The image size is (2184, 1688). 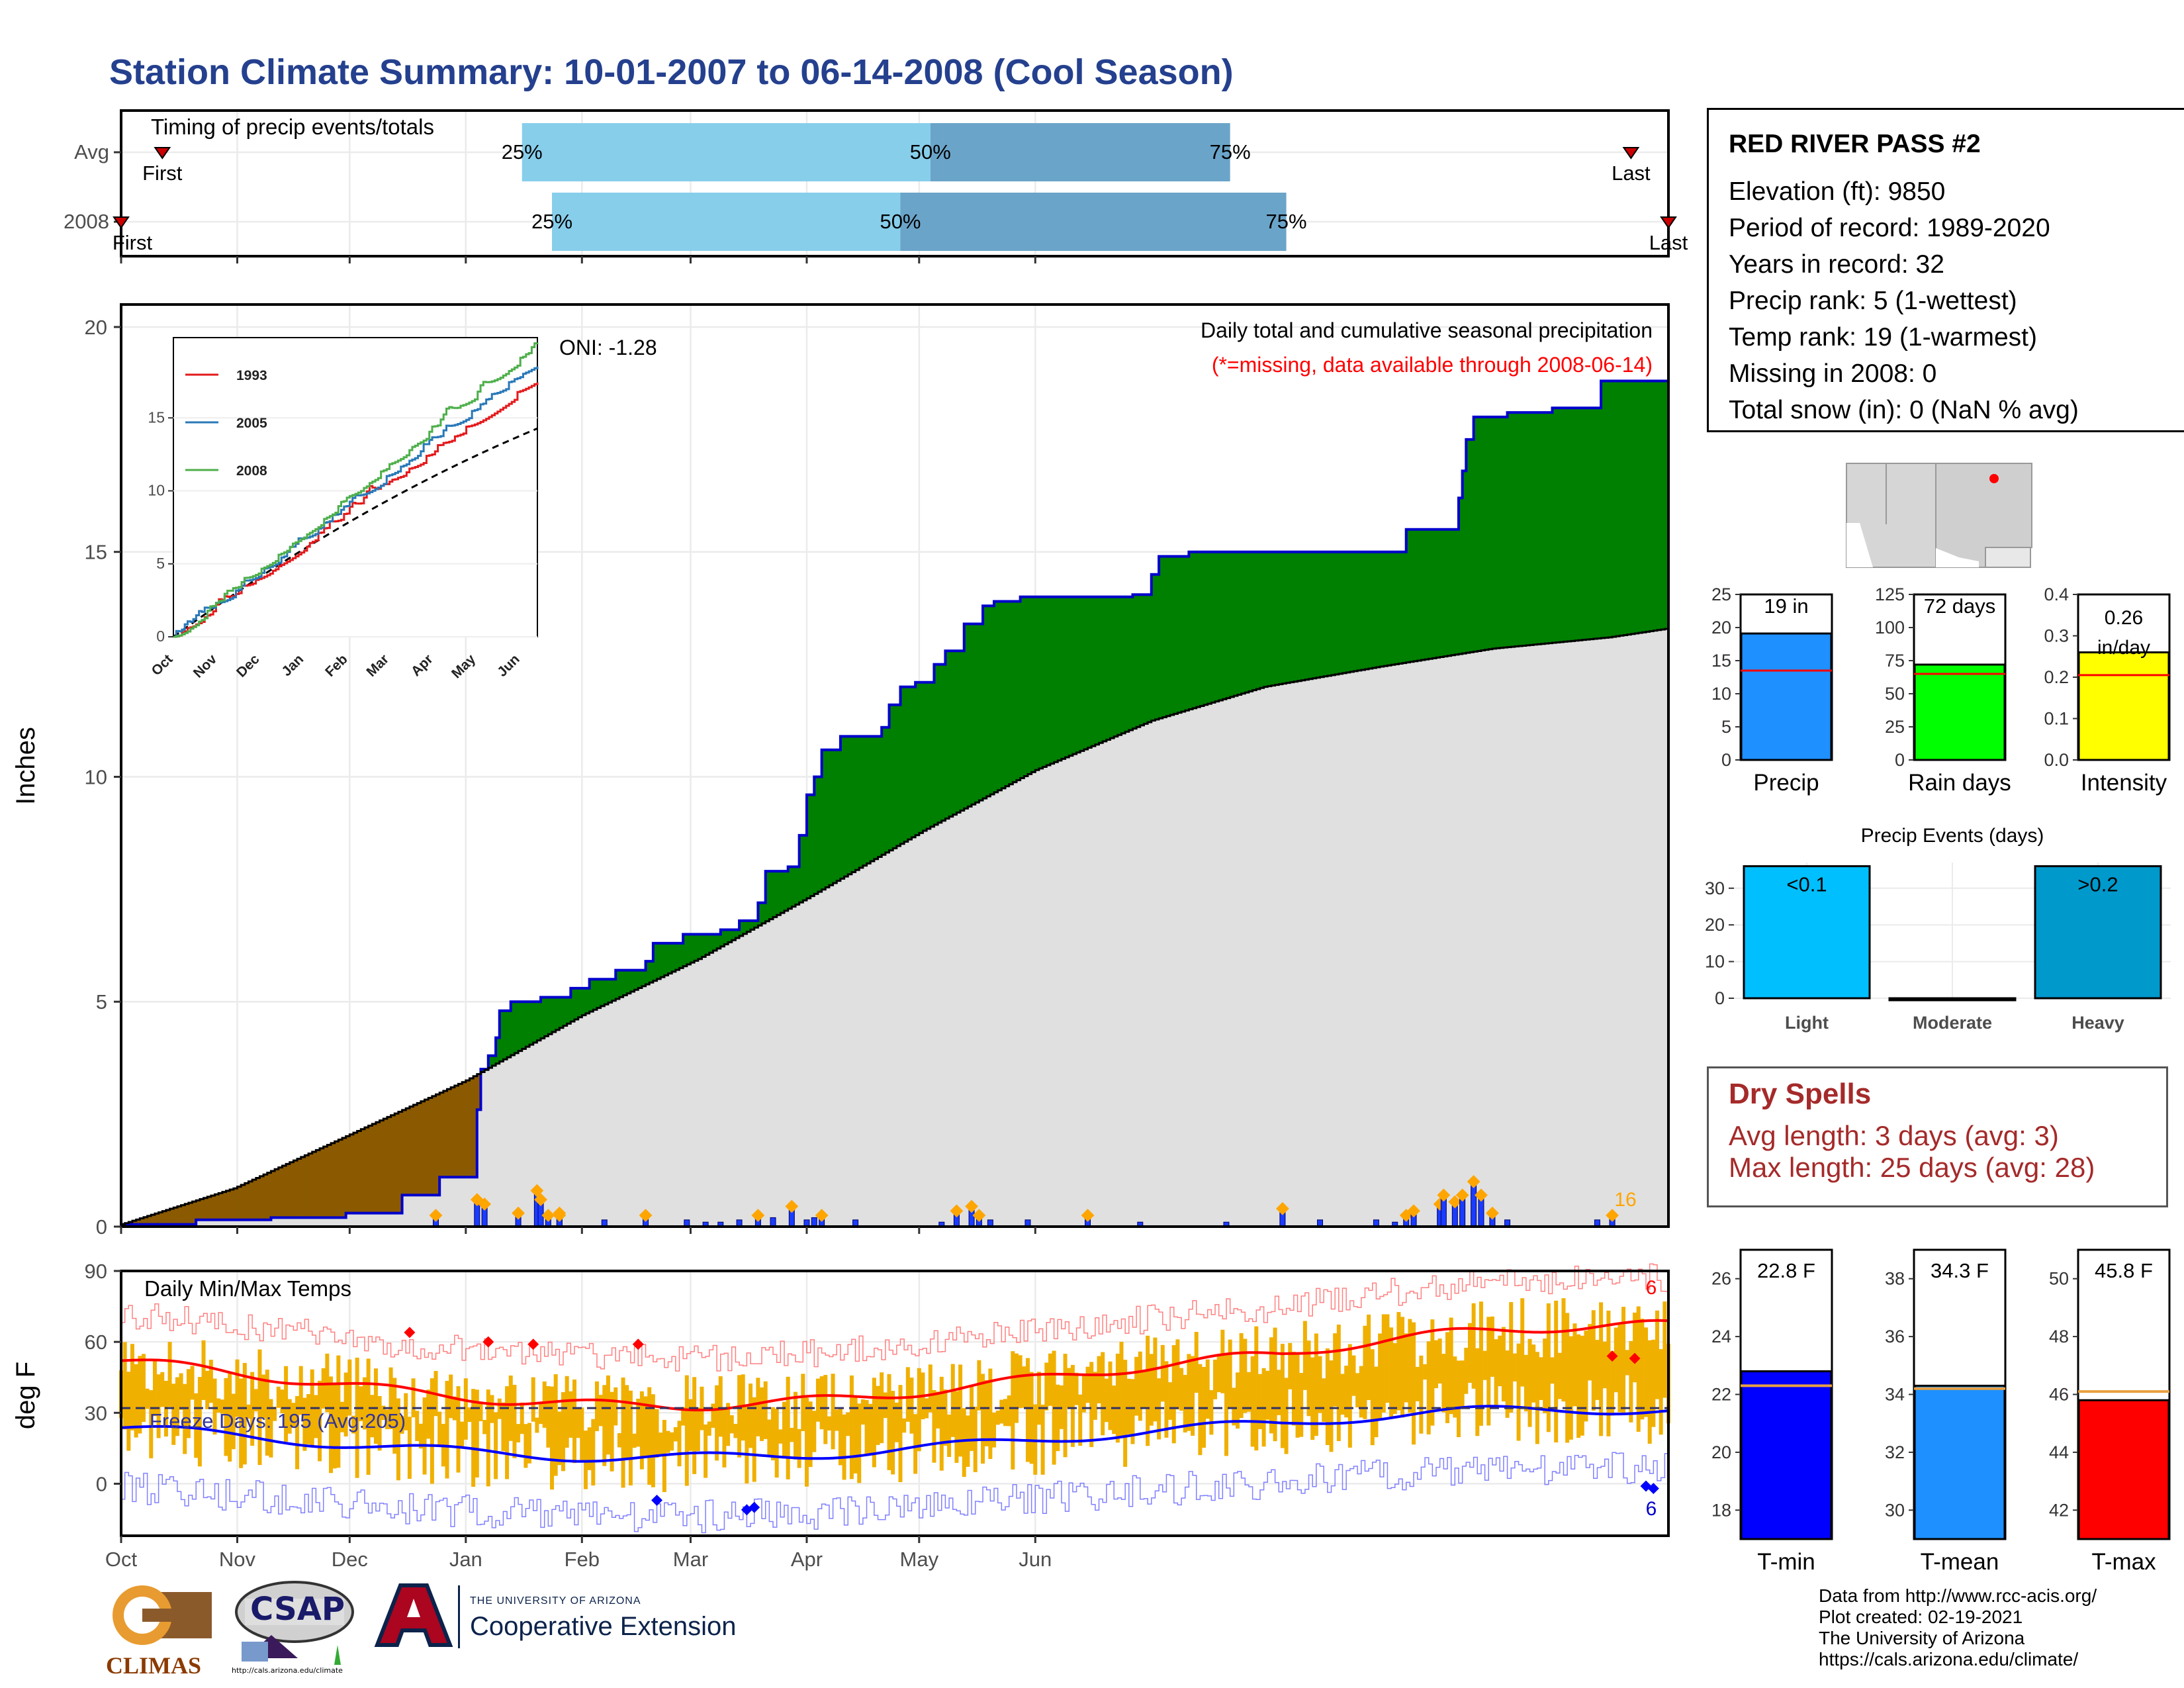 I want to click on temp-tick-label: 30, so click(x=96, y=1413).